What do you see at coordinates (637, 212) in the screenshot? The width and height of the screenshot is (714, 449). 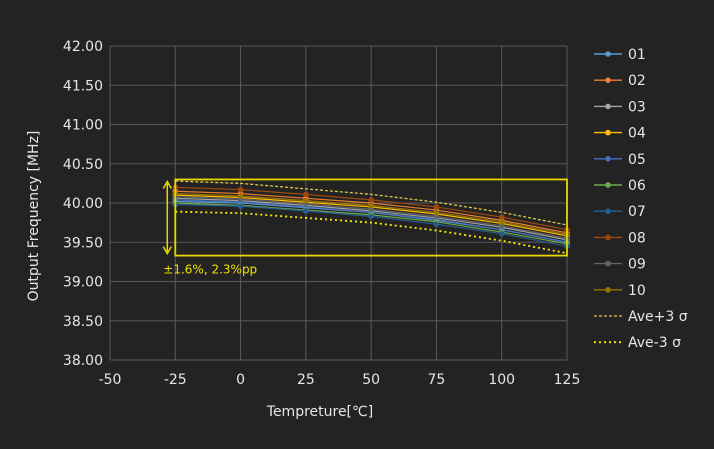 I see `legend-label: 07` at bounding box center [637, 212].